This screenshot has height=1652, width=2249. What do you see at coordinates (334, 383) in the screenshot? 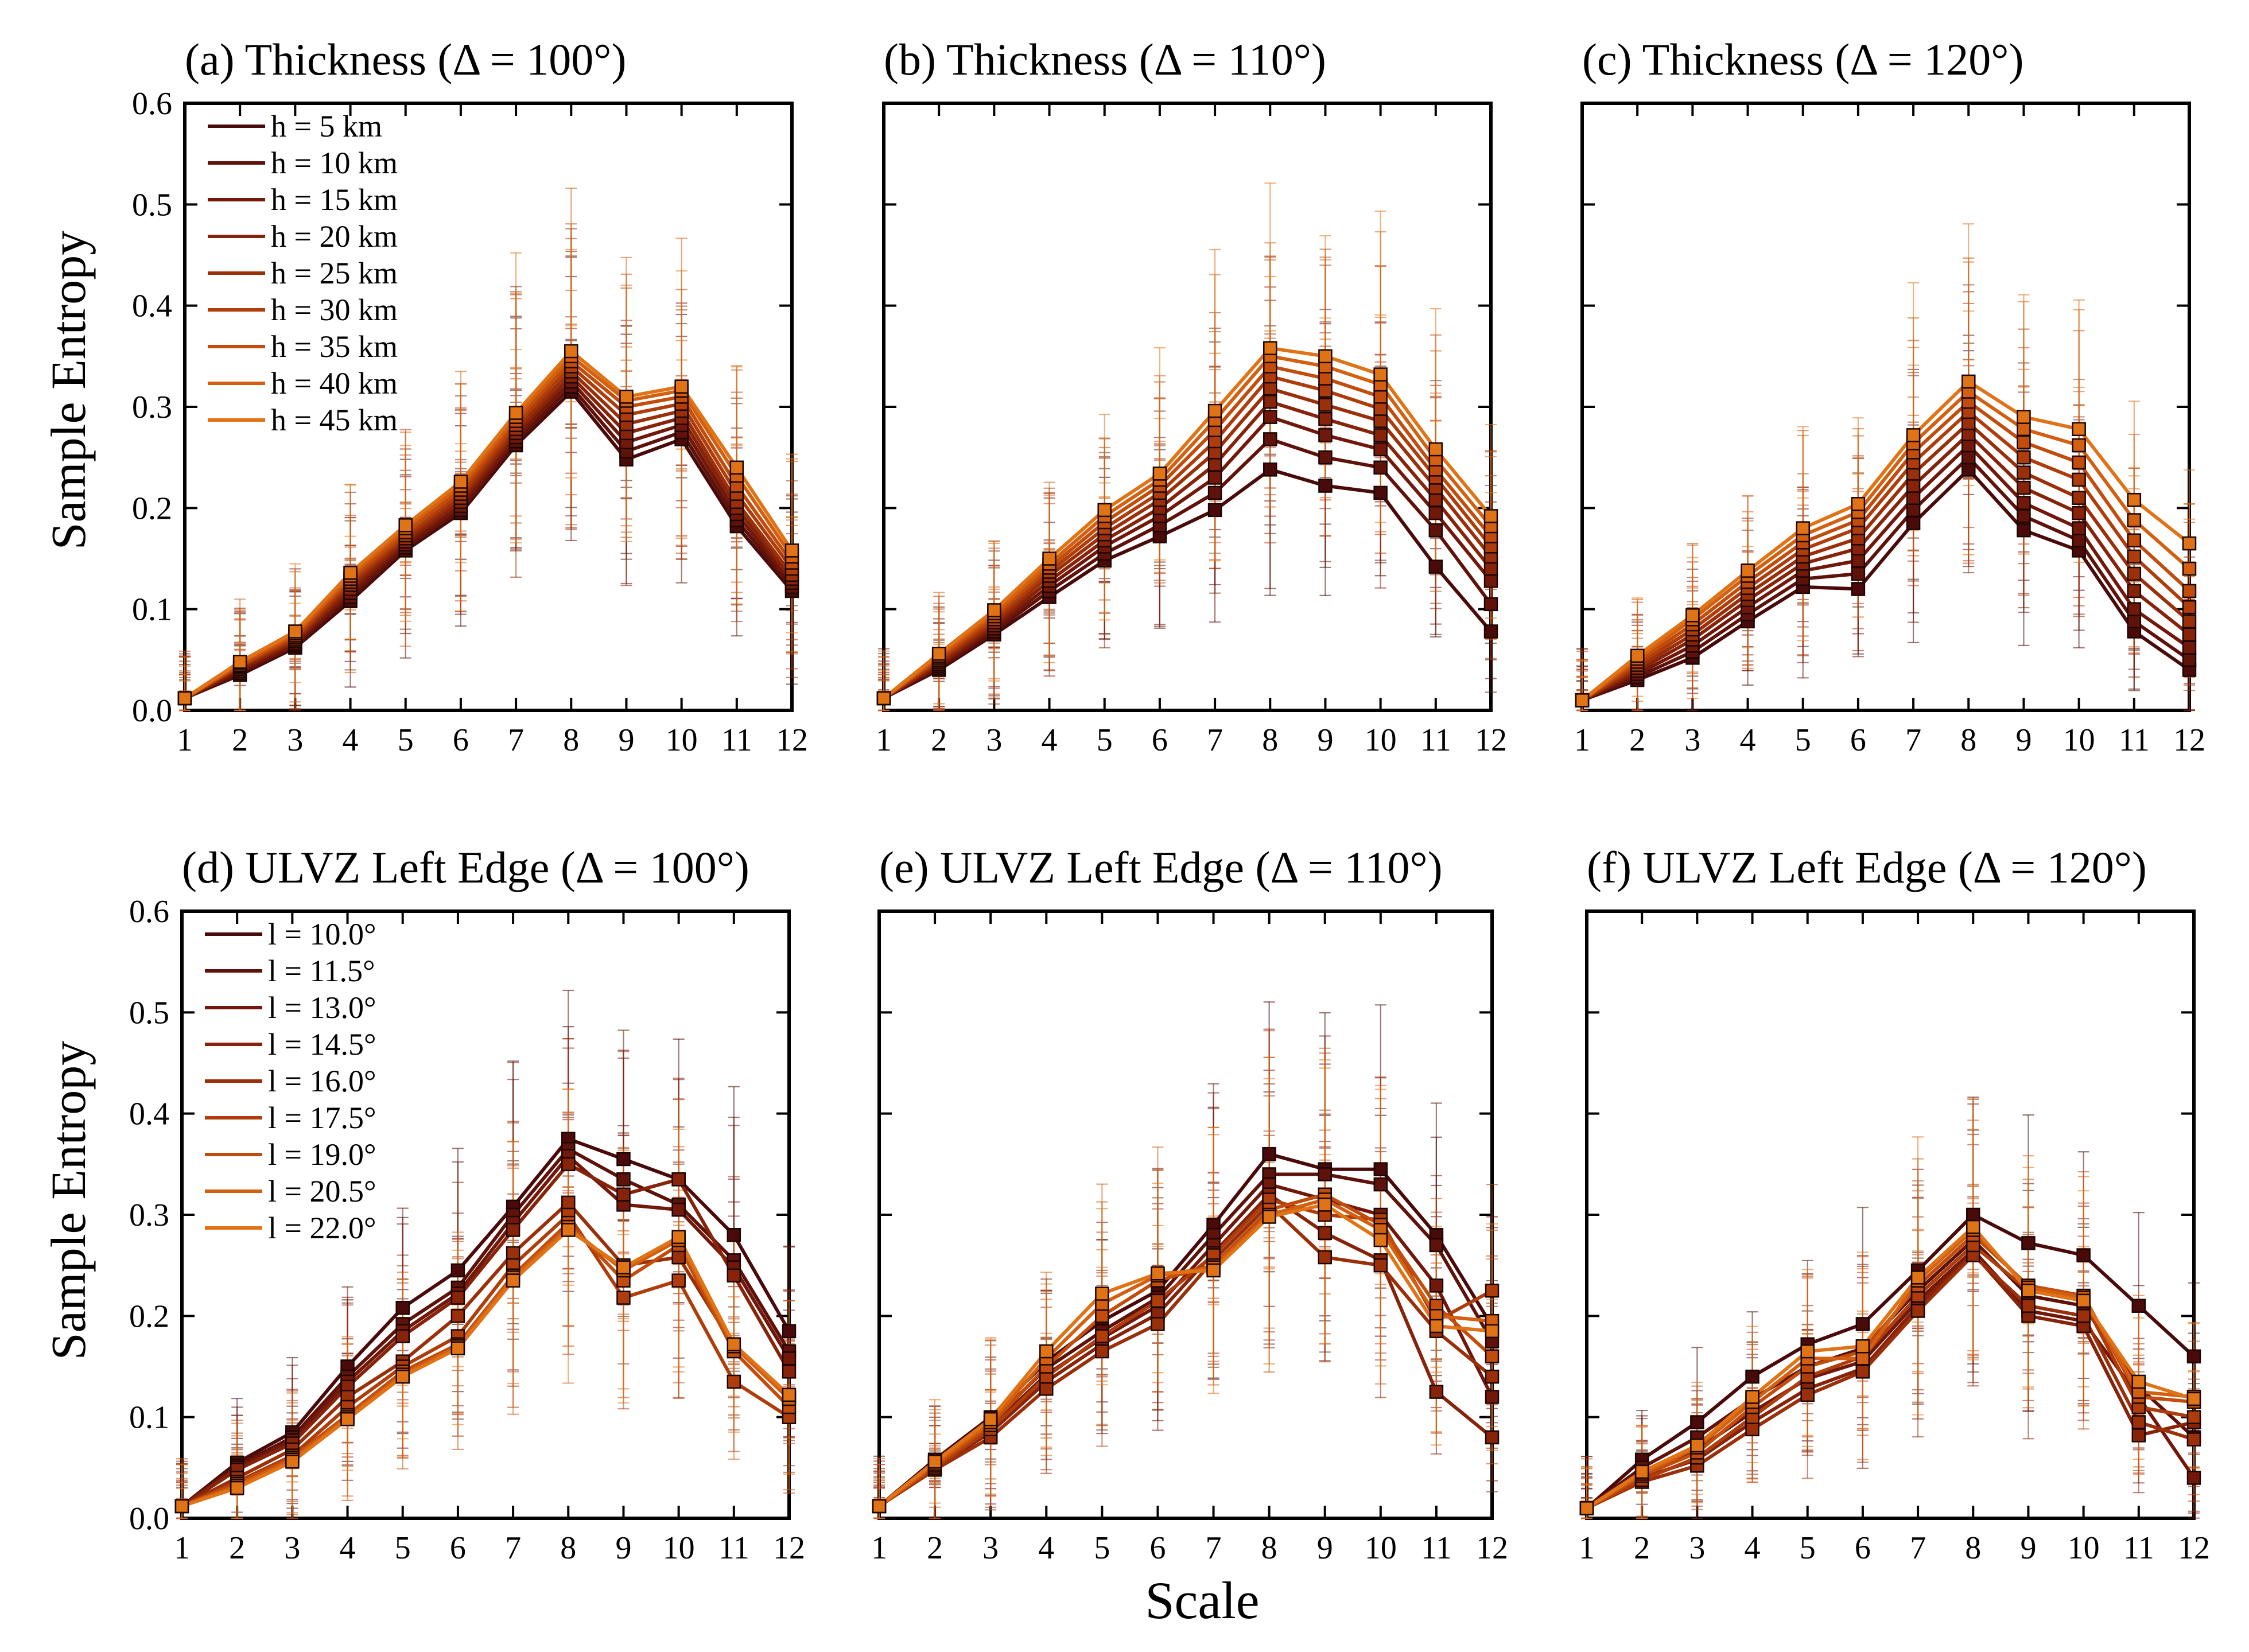
I see `legend-label: h = 40 km` at bounding box center [334, 383].